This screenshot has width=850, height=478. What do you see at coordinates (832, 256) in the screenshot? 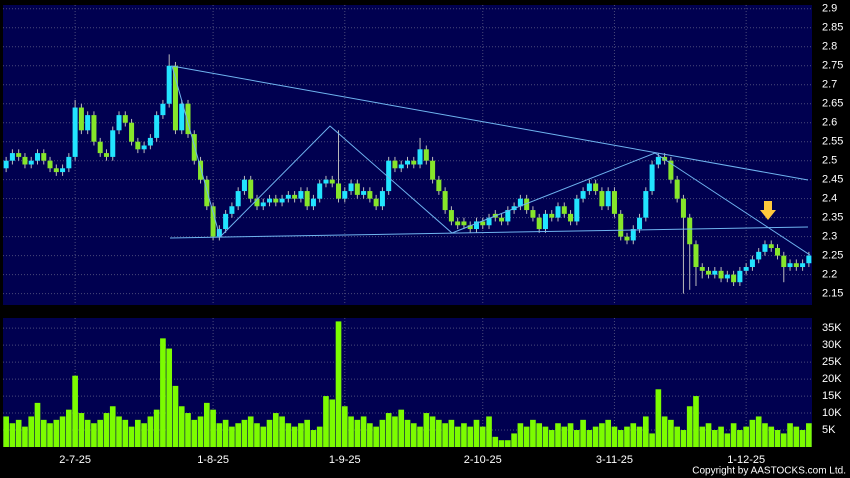
I see `y-tick-label: 2.25` at bounding box center [832, 256].